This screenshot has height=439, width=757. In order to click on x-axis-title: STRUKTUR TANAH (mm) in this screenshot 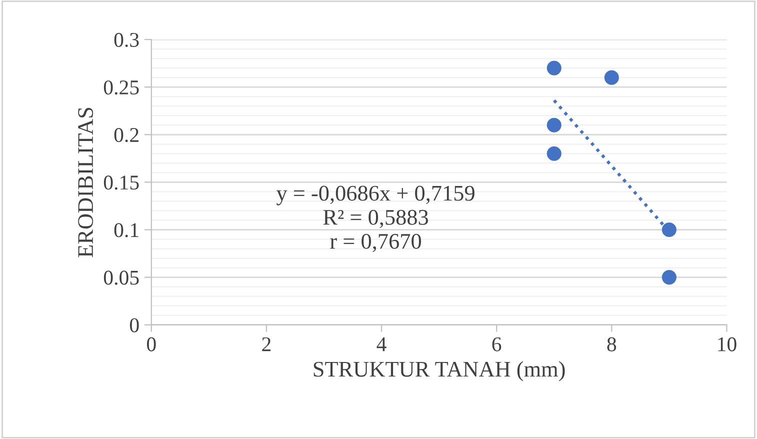, I will do `click(439, 371)`.